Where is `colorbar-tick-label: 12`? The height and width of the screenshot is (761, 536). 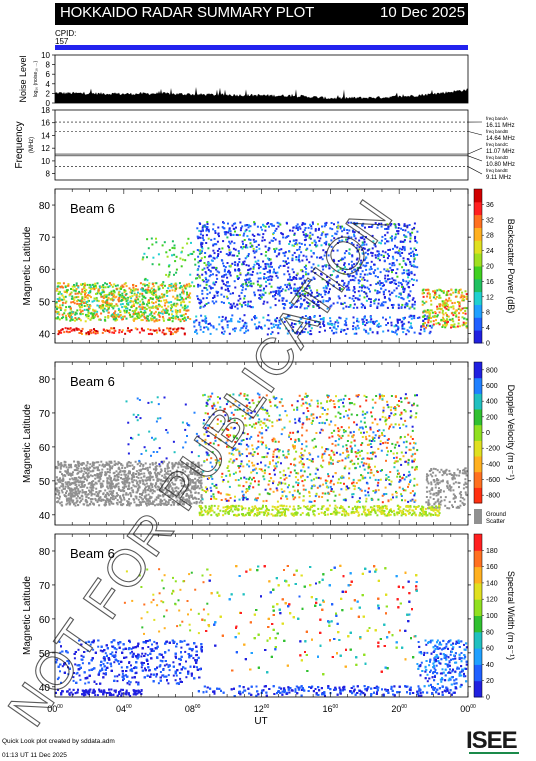 colorbar-tick-label: 12 is located at coordinates (490, 297).